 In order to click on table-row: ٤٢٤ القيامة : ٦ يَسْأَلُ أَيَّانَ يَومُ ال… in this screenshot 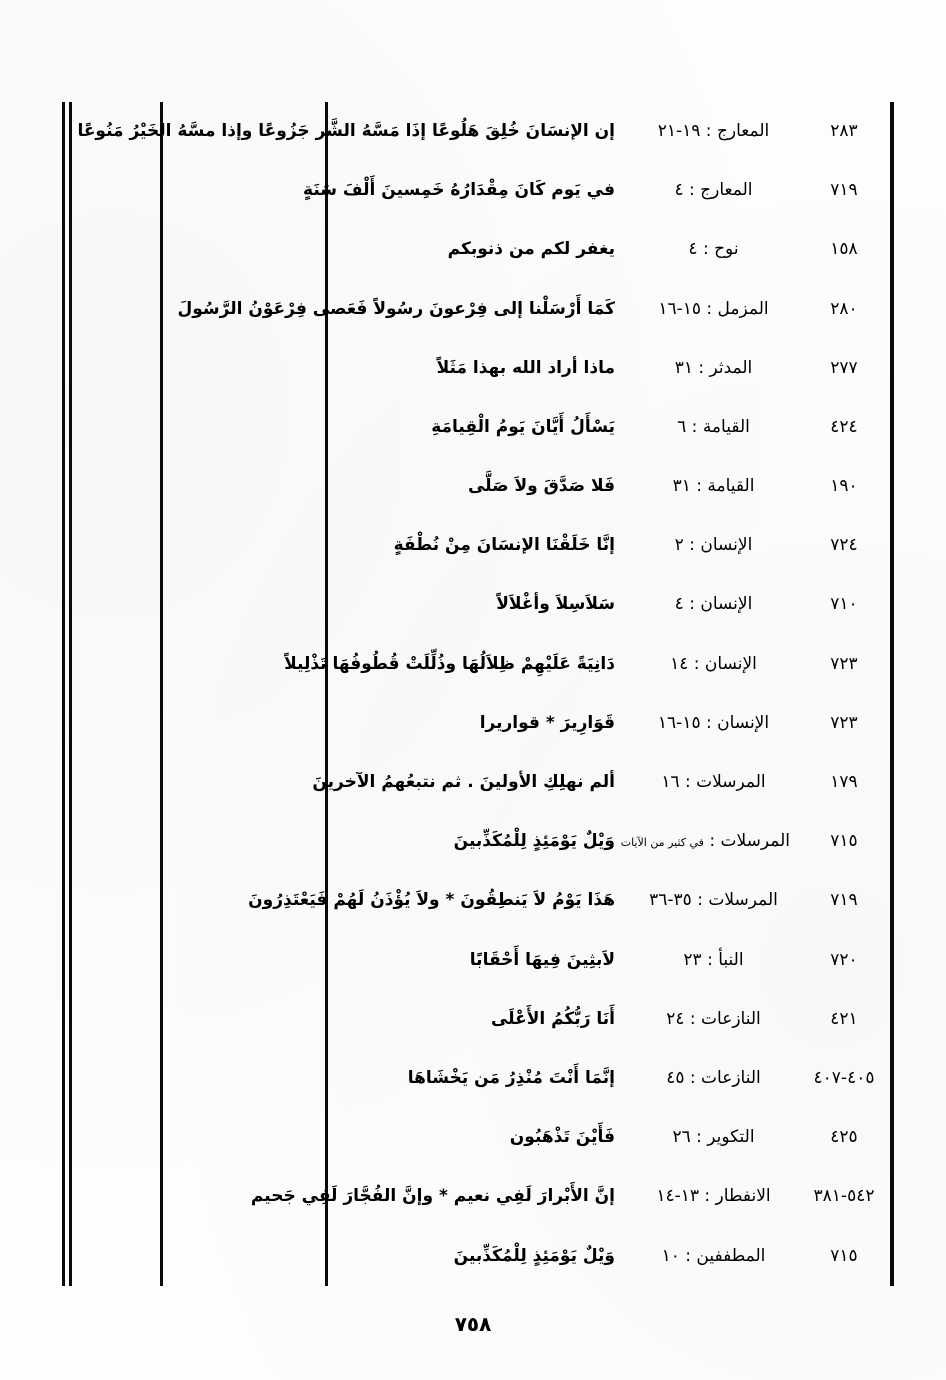, I will do `click(478, 427)`.